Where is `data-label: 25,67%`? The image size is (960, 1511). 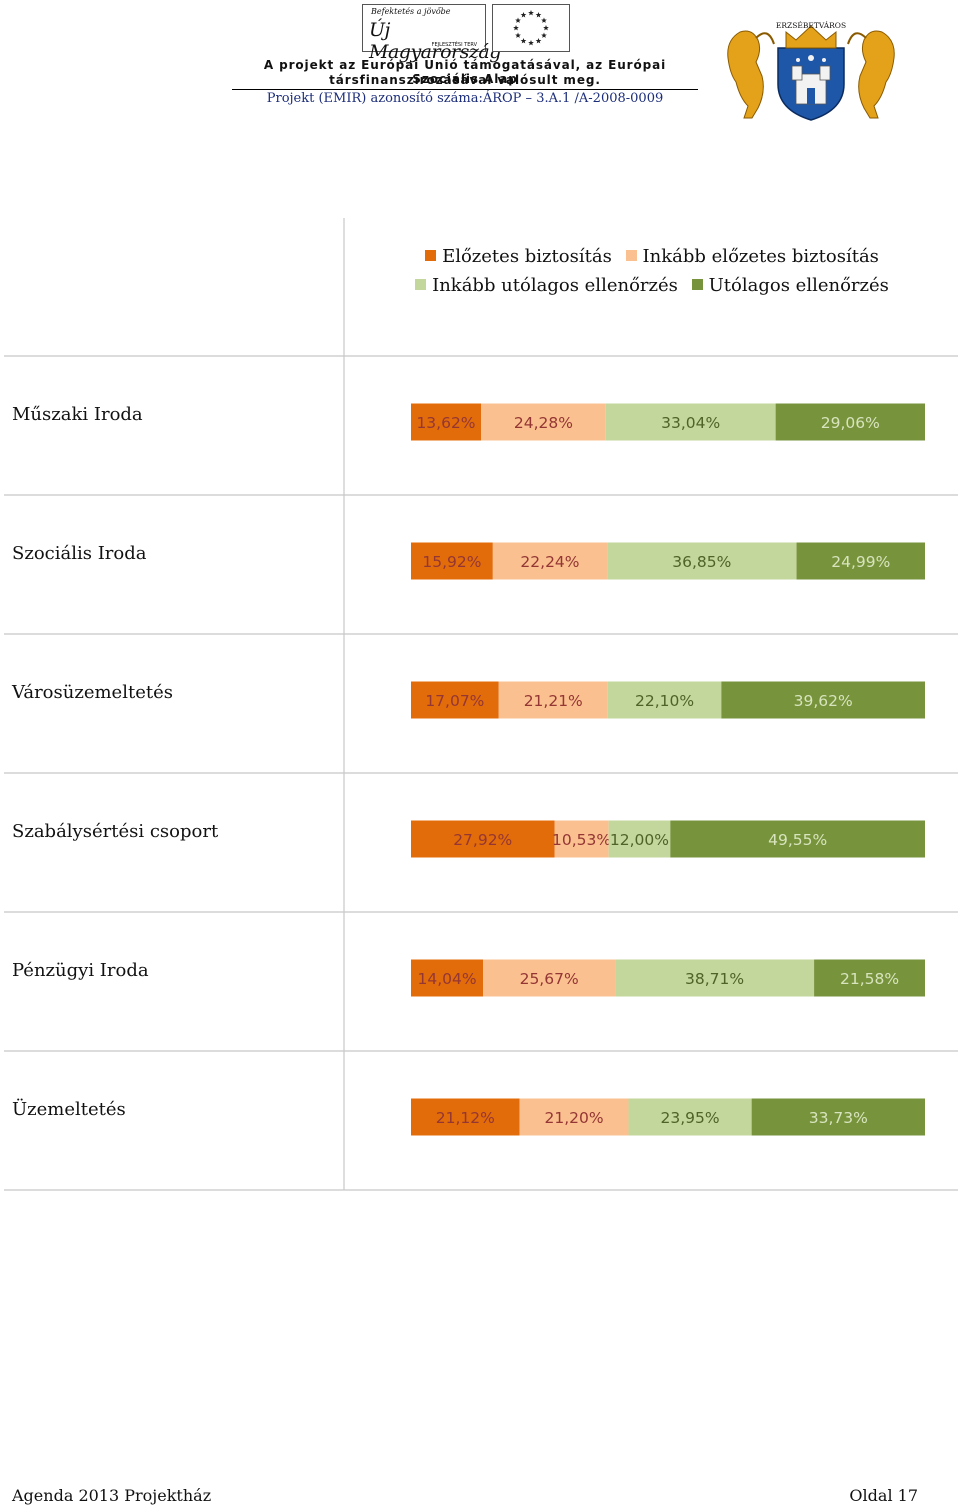 data-label: 25,67% is located at coordinates (549, 979).